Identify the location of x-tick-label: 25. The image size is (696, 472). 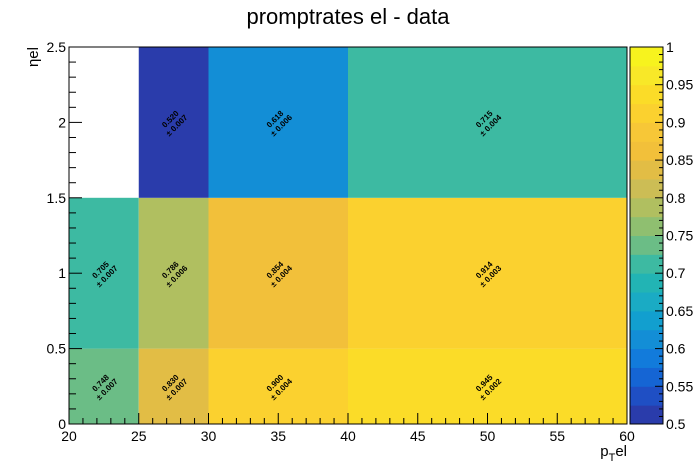
(139, 436).